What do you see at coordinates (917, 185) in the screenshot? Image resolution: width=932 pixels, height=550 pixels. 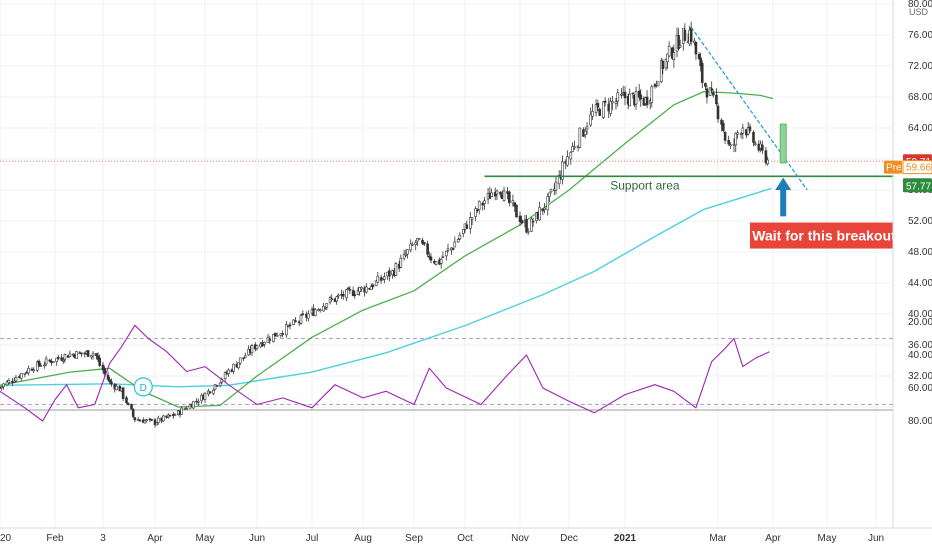 I see `price-tag: 57.77` at bounding box center [917, 185].